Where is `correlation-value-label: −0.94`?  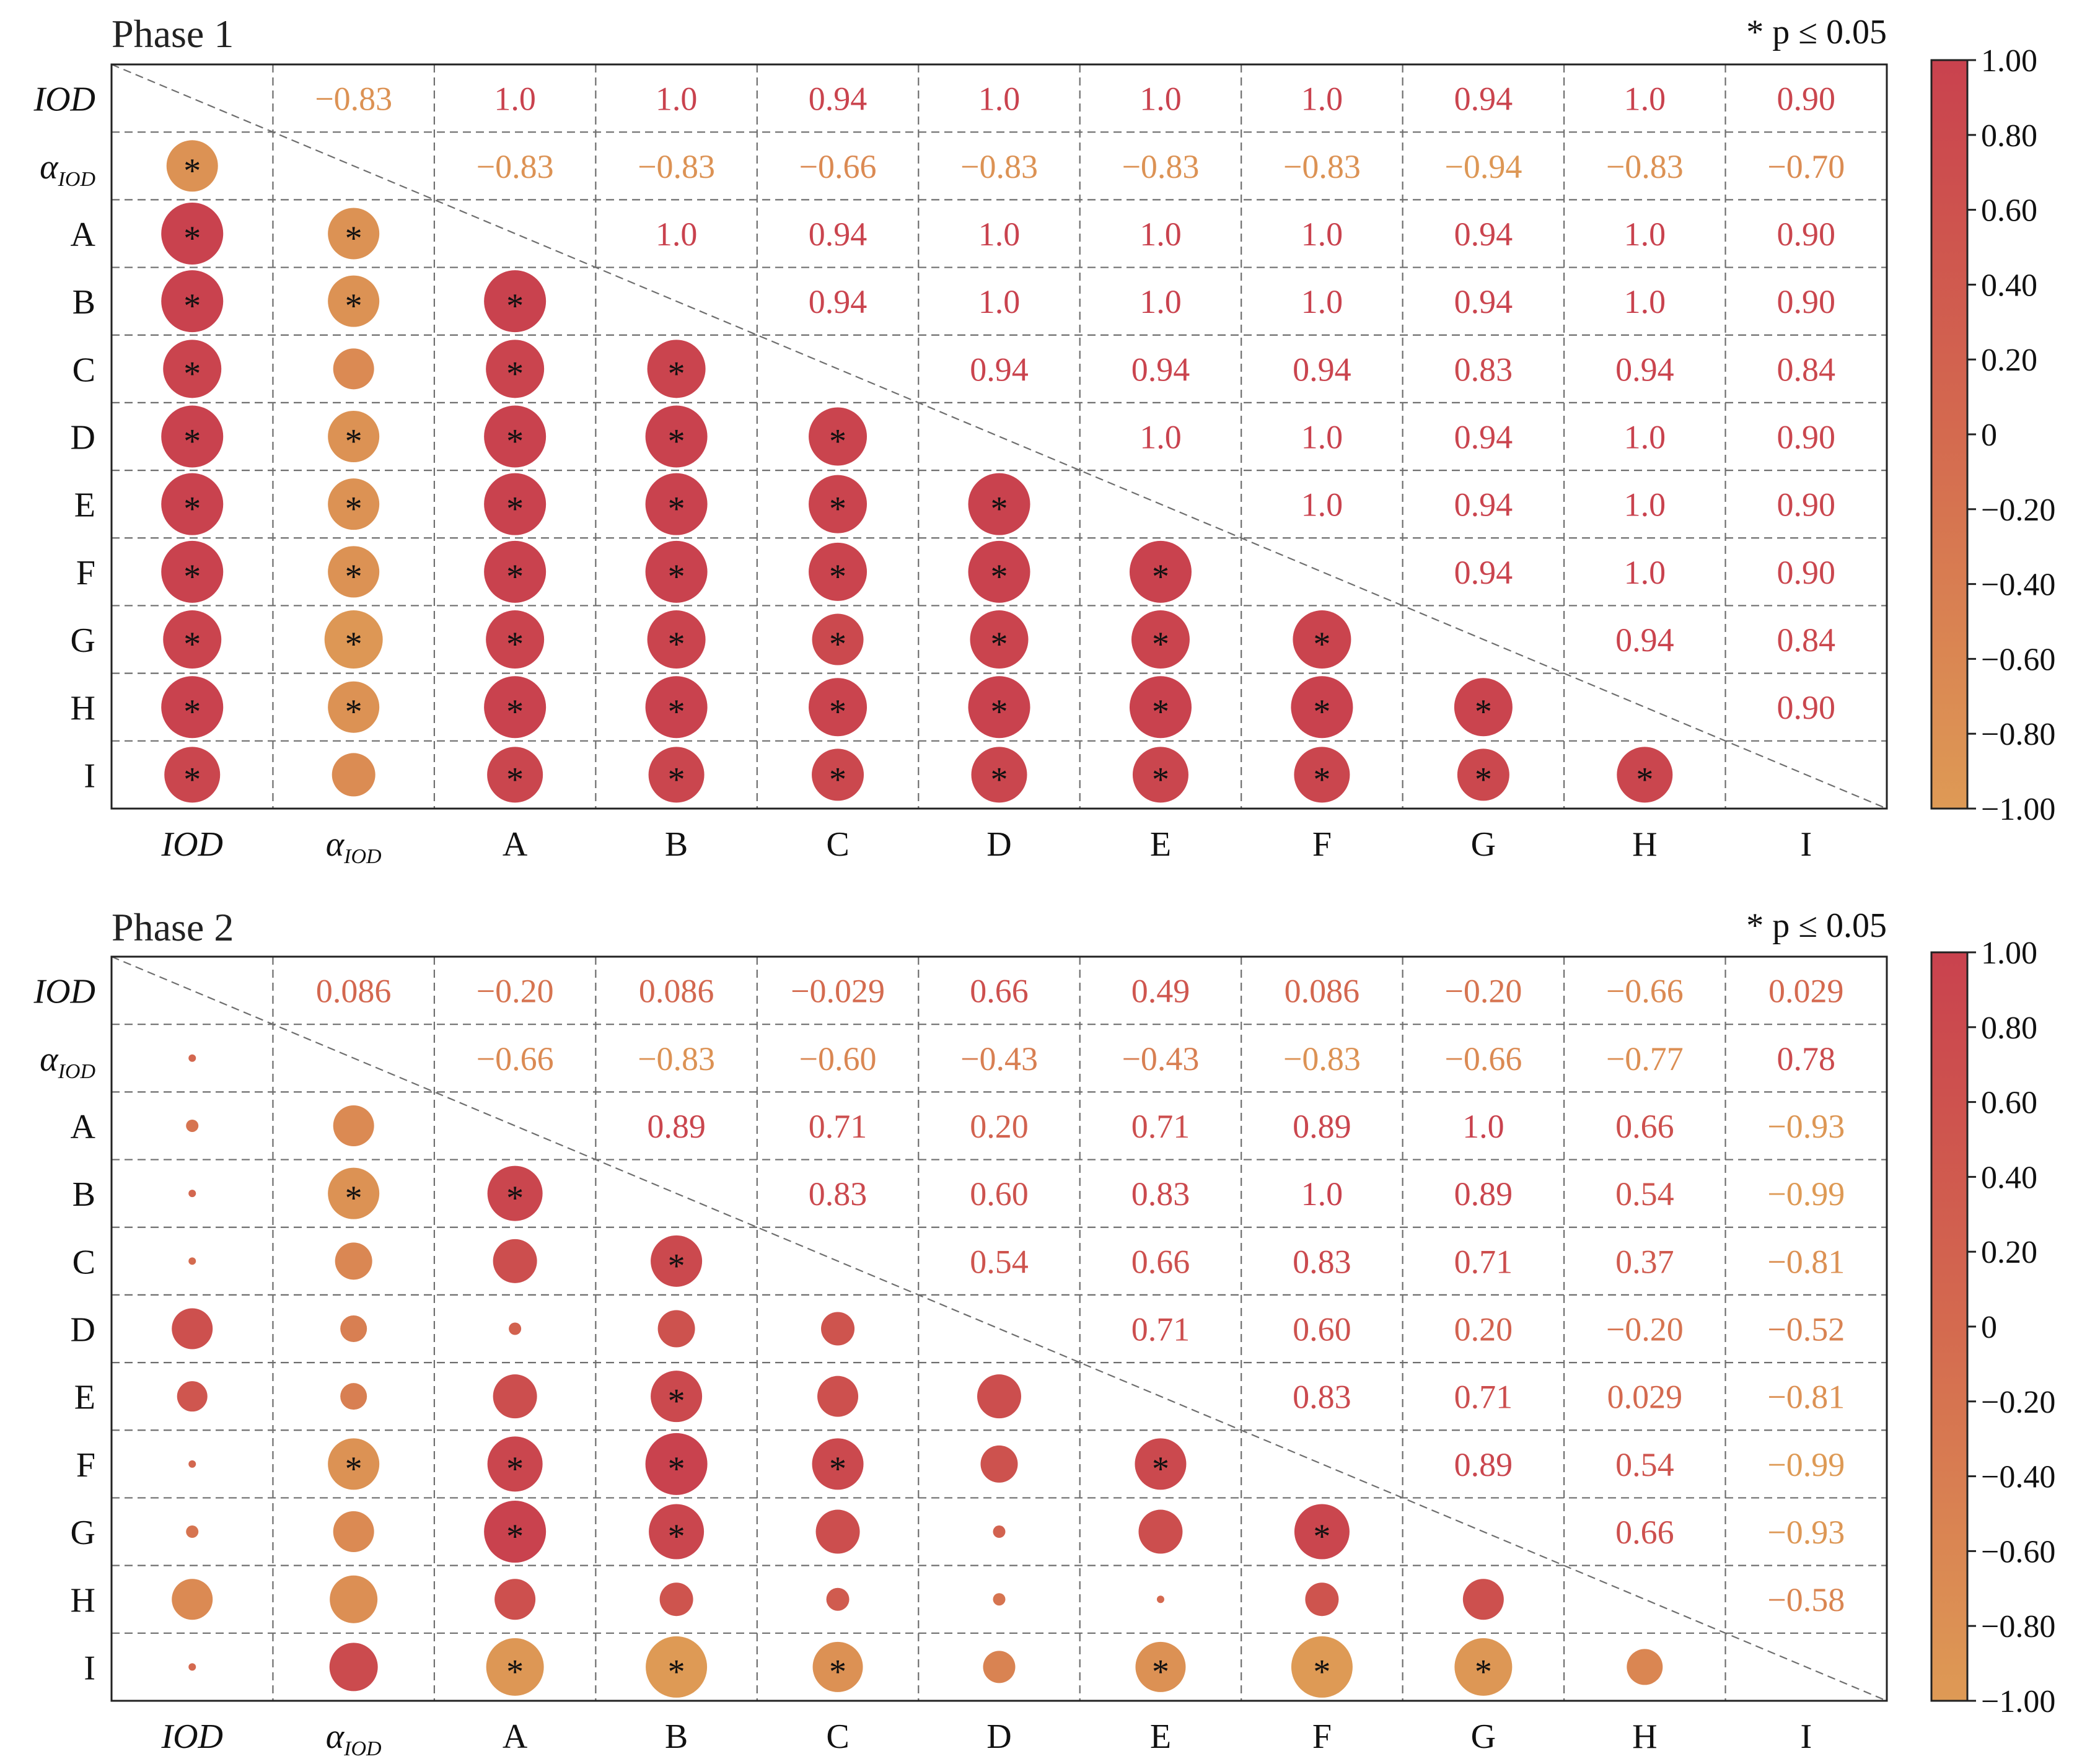
correlation-value-label: −0.94 is located at coordinates (1483, 167).